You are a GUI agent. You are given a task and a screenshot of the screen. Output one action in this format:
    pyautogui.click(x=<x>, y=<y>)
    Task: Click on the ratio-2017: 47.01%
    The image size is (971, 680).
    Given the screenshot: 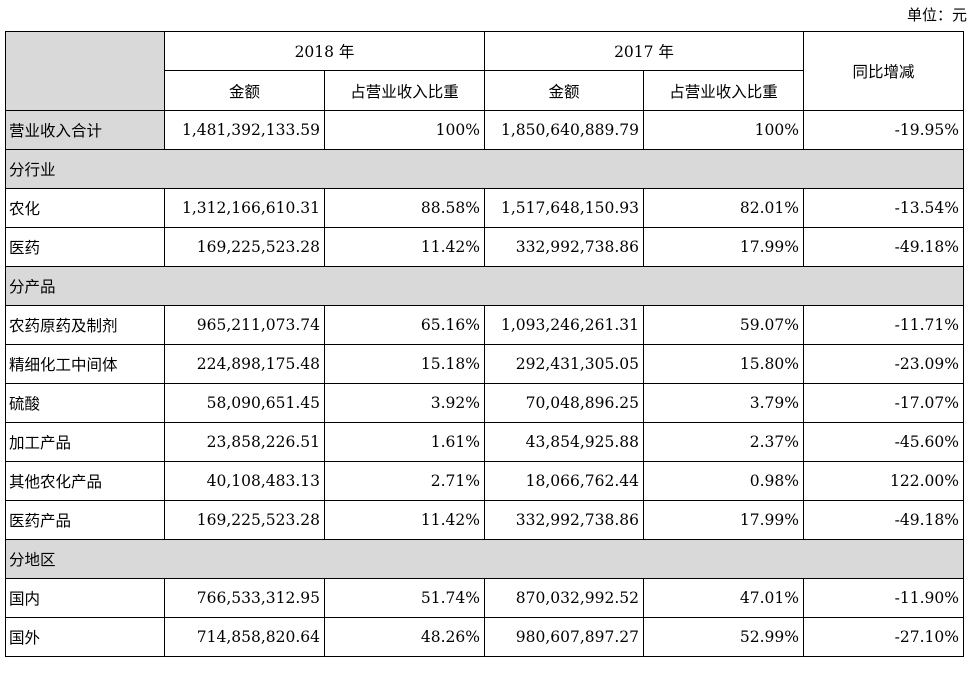 What is the action you would take?
    pyautogui.click(x=723, y=598)
    